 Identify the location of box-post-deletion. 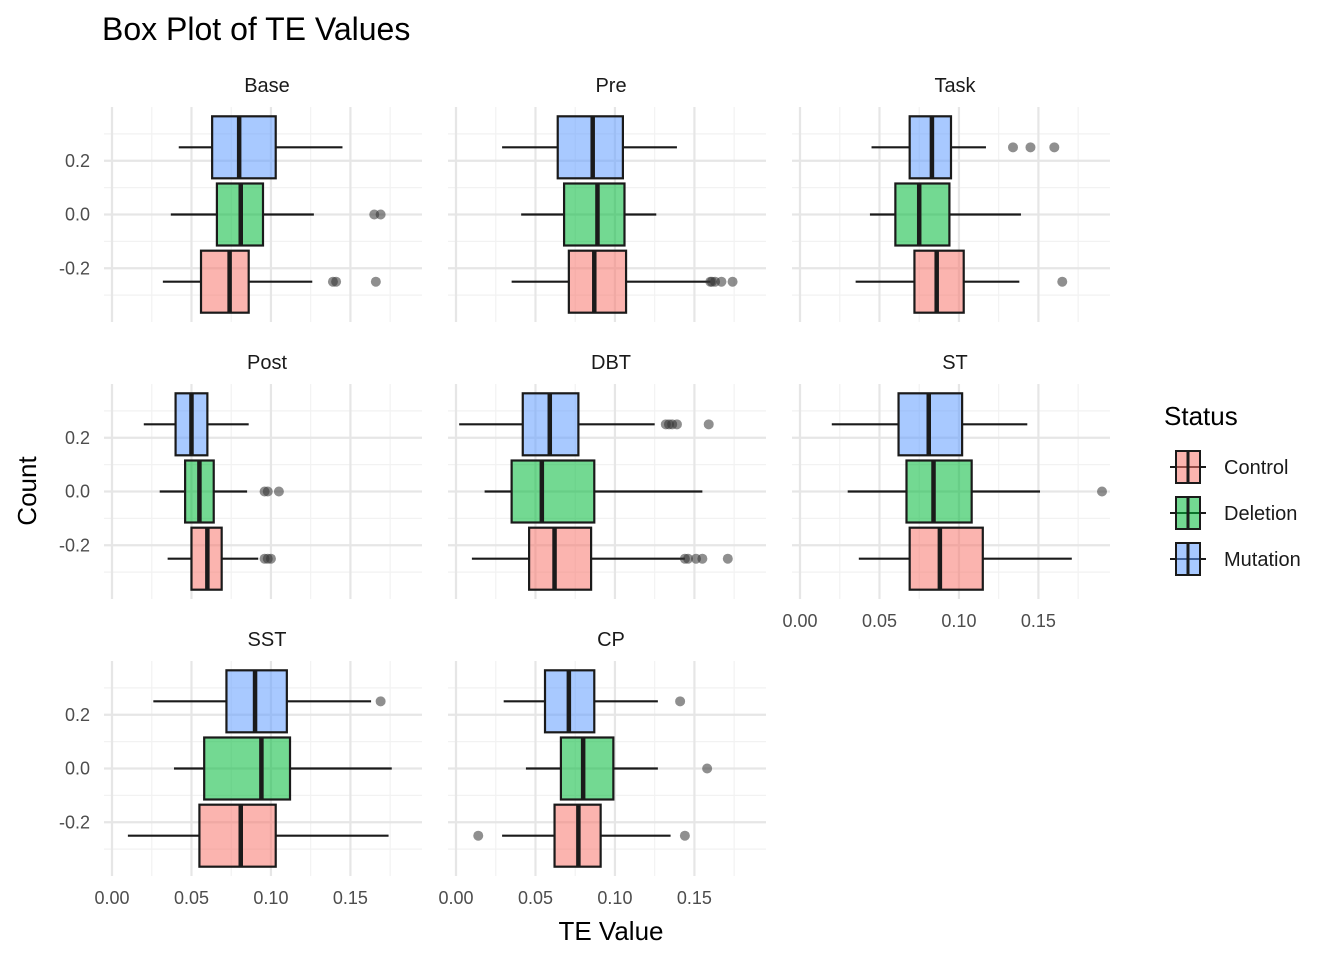
(221, 491).